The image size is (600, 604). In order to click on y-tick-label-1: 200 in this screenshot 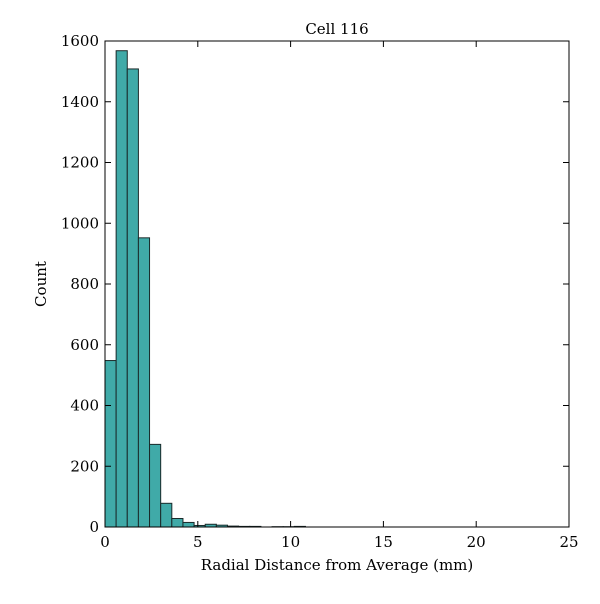, I will do `click(84, 466)`.